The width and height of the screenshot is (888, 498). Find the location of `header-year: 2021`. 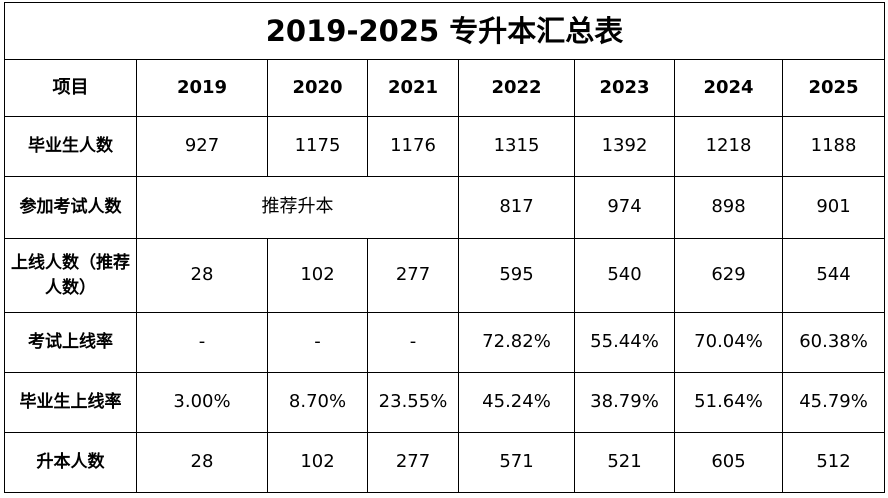

header-year: 2021 is located at coordinates (413, 88).